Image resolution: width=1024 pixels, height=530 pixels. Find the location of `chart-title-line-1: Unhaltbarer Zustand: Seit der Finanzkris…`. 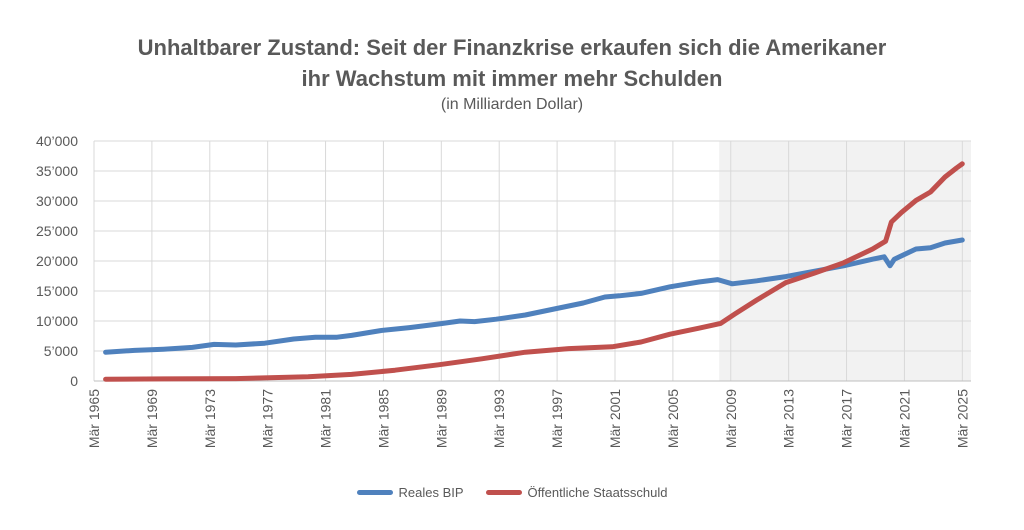

chart-title-line-1: Unhaltbarer Zustand: Seit der Finanzkris… is located at coordinates (512, 47).